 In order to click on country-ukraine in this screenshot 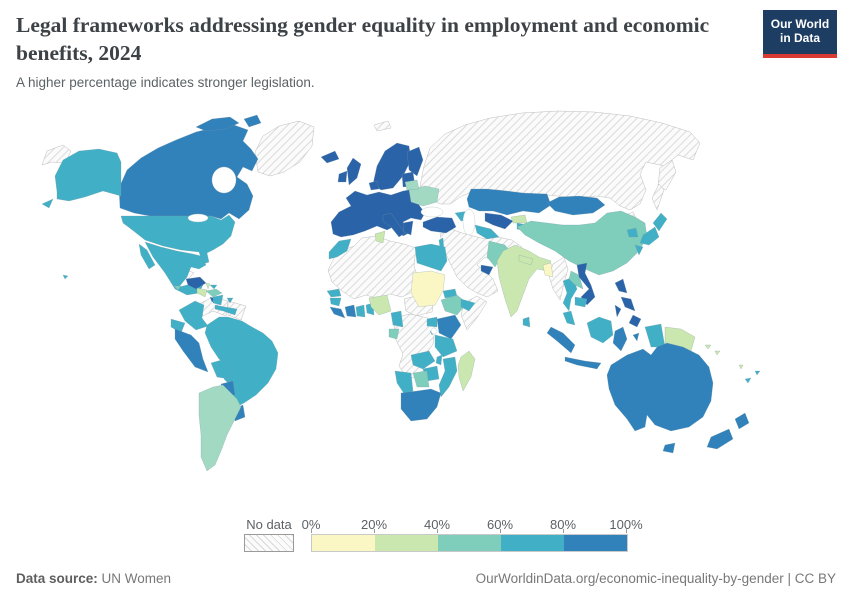, I will do `click(424, 196)`.